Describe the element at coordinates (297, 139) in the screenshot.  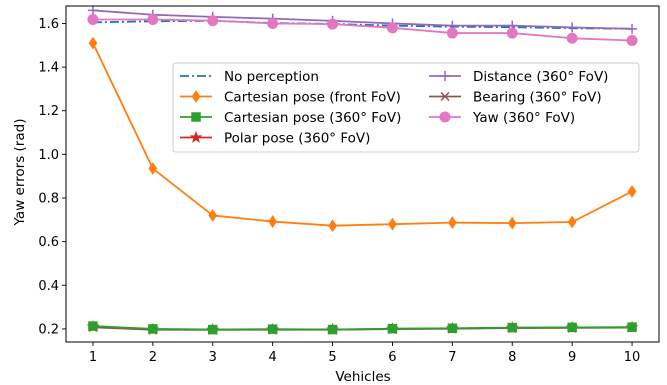
I see `legend-label: Polar pose (360° FoV)` at that location.